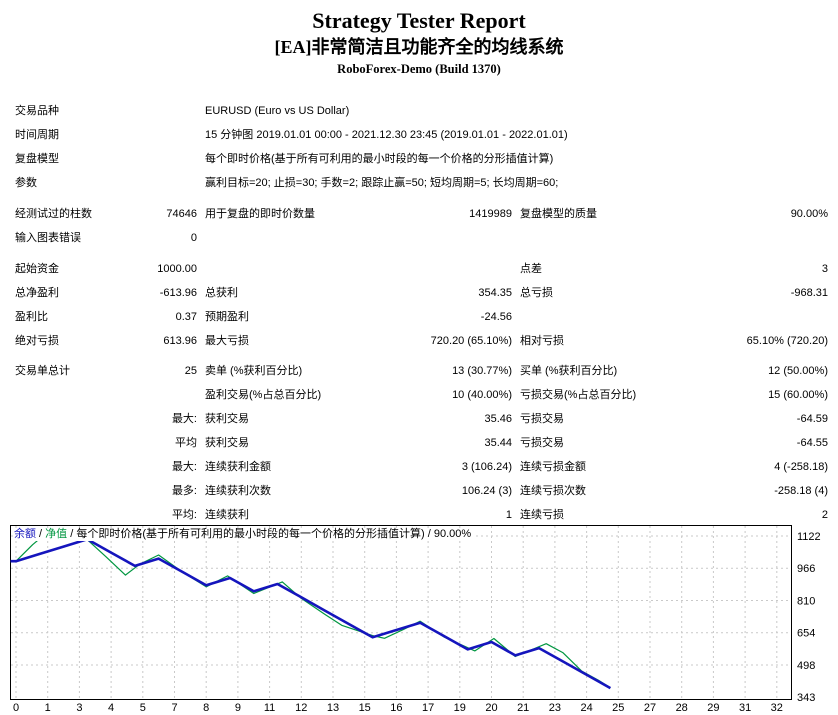 The width and height of the screenshot is (838, 715). Describe the element at coordinates (238, 491) in the screenshot. I see `row-label: 连续获利次数` at that location.